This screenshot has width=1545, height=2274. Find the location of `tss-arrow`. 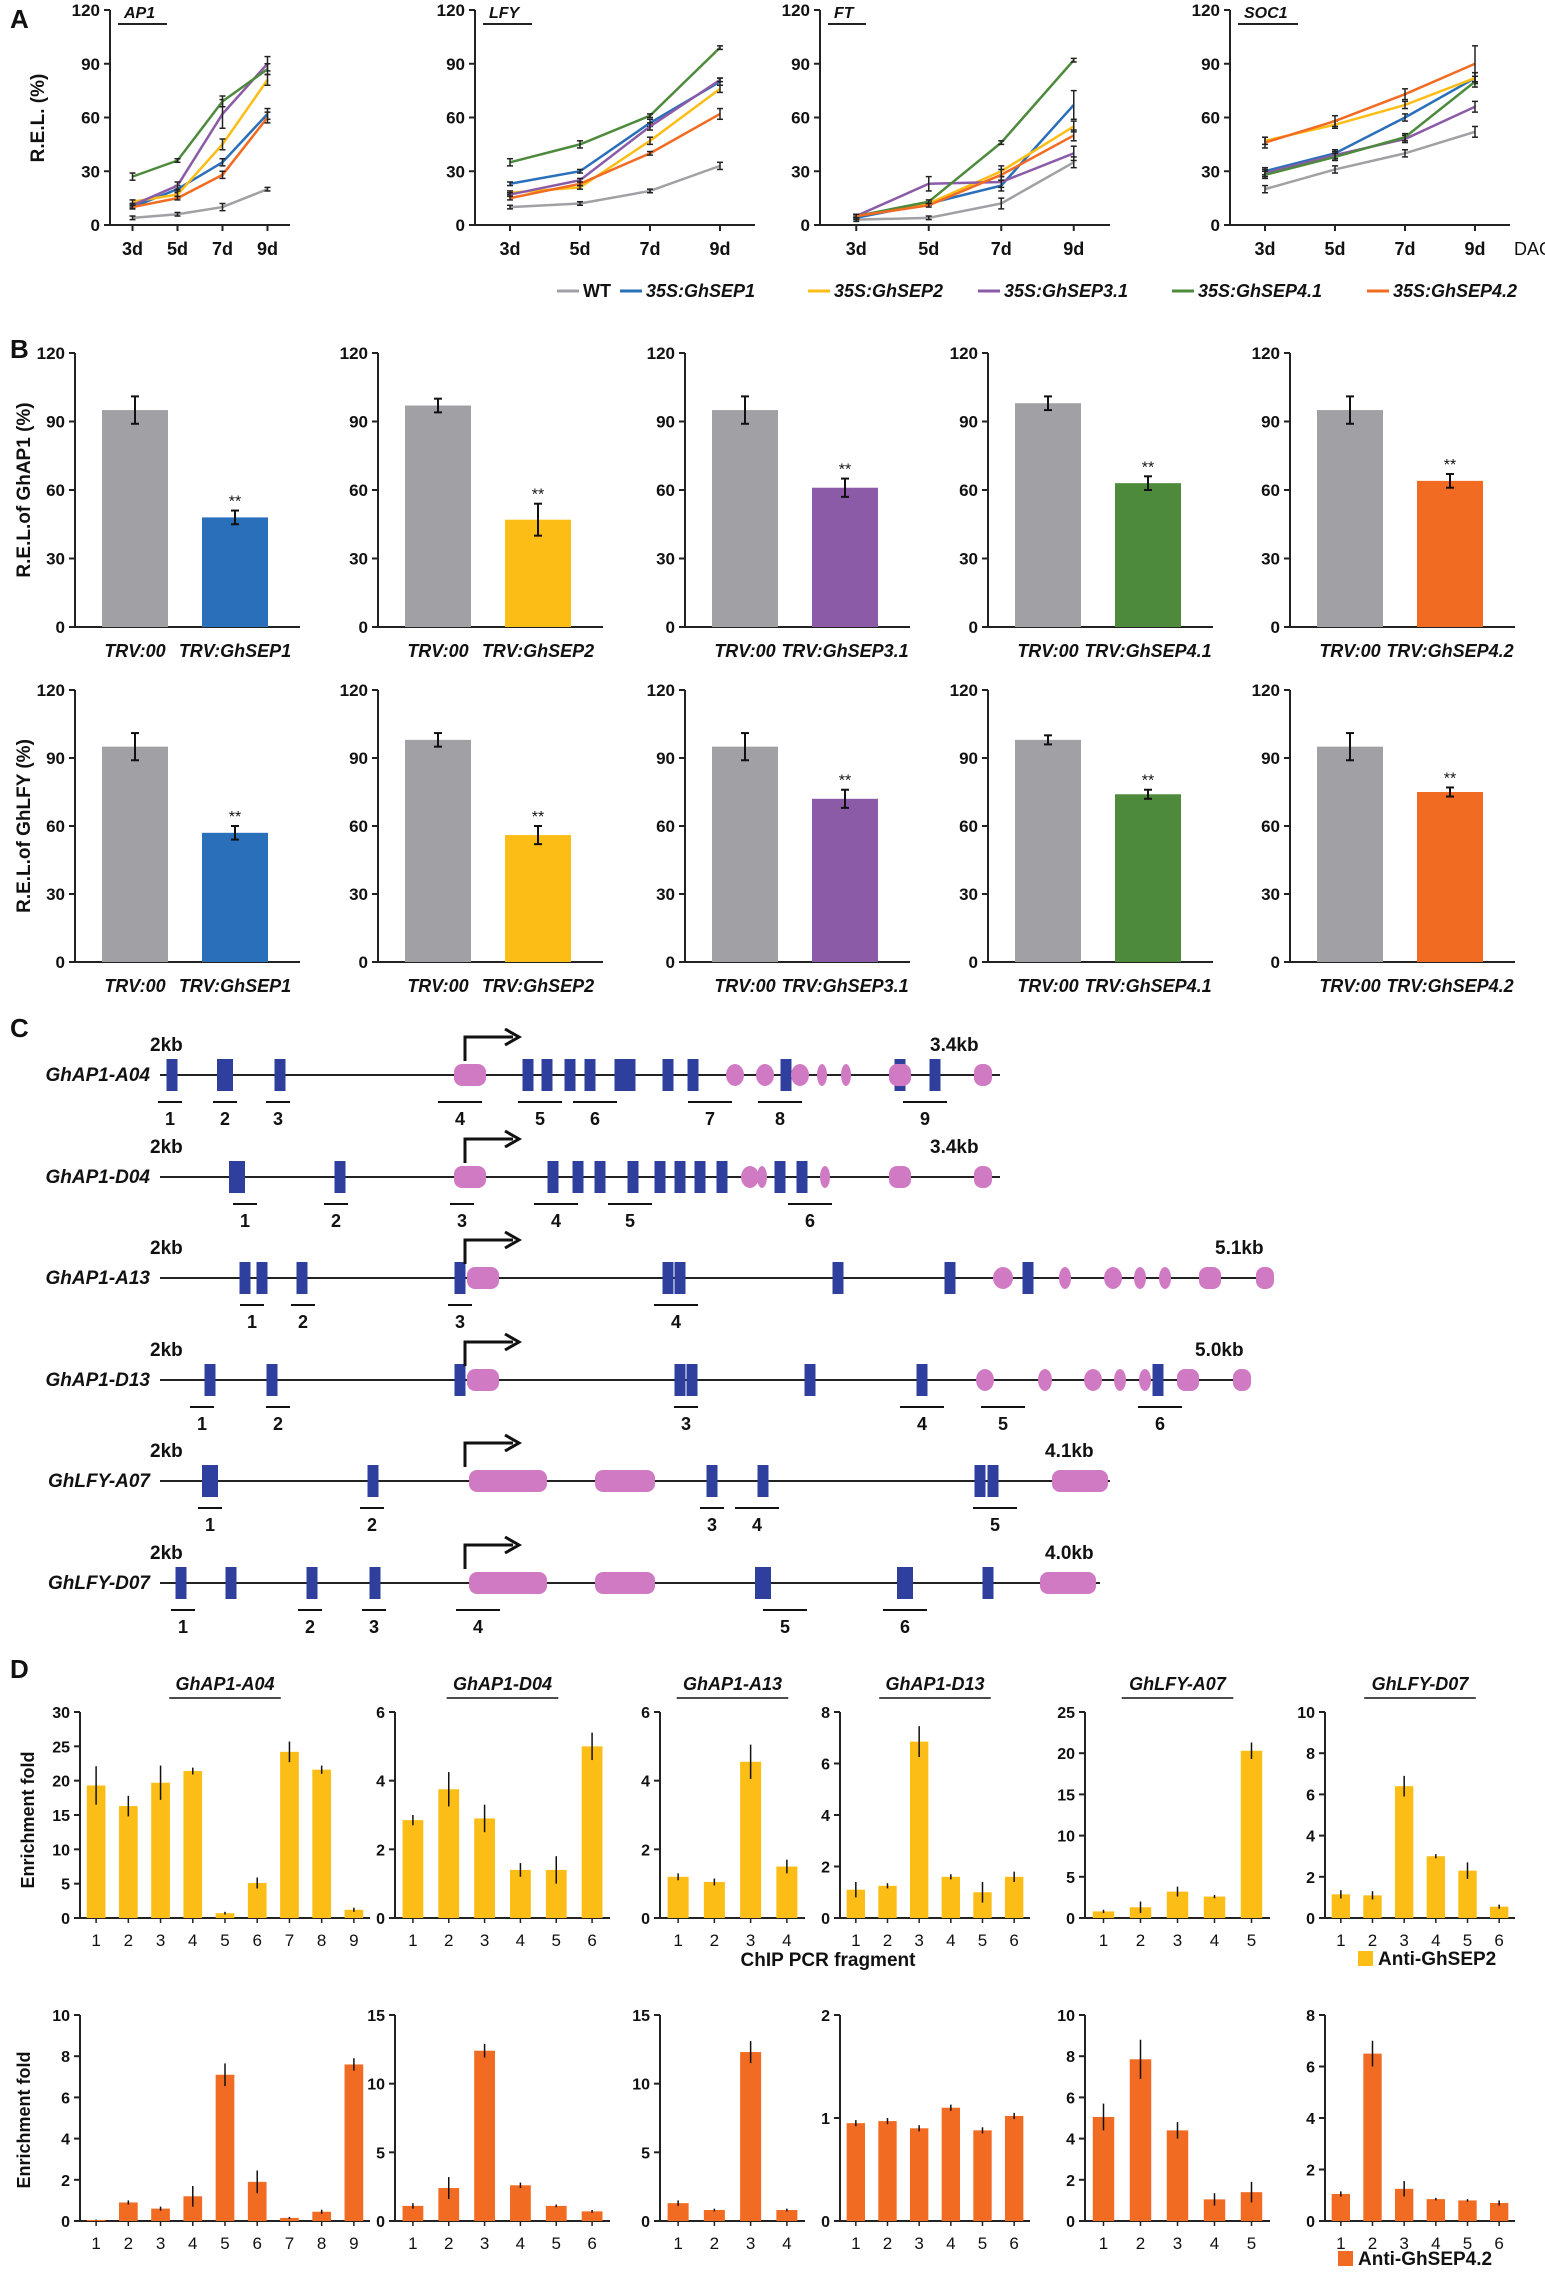

tss-arrow is located at coordinates (488, 1048).